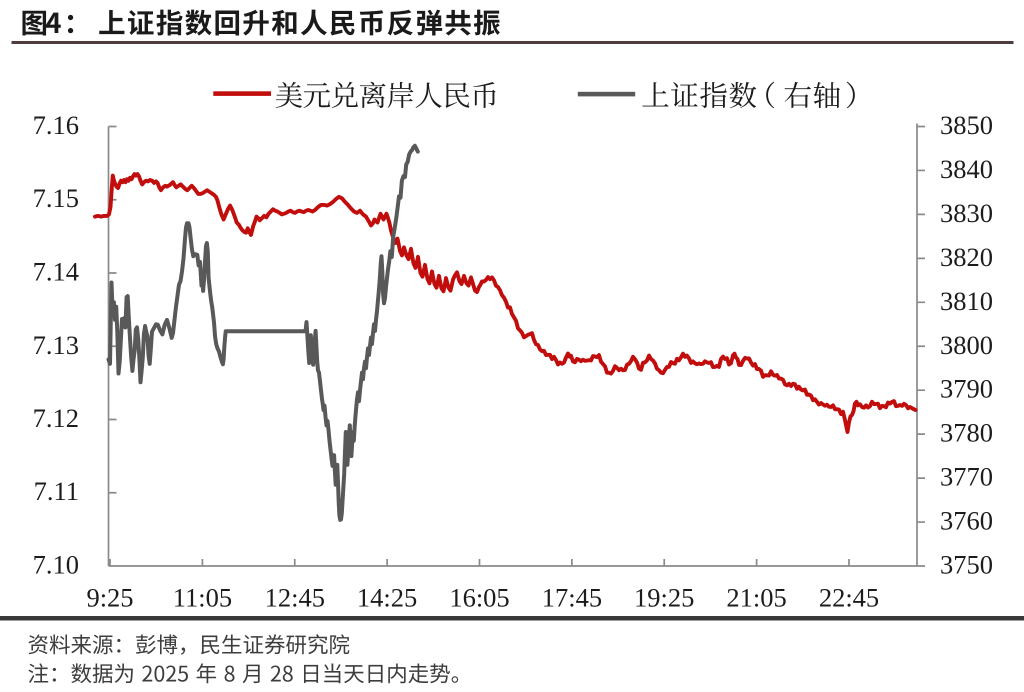 The image size is (1024, 692). What do you see at coordinates (56, 125) in the screenshot?
I see `svg-text: 7.16` at bounding box center [56, 125].